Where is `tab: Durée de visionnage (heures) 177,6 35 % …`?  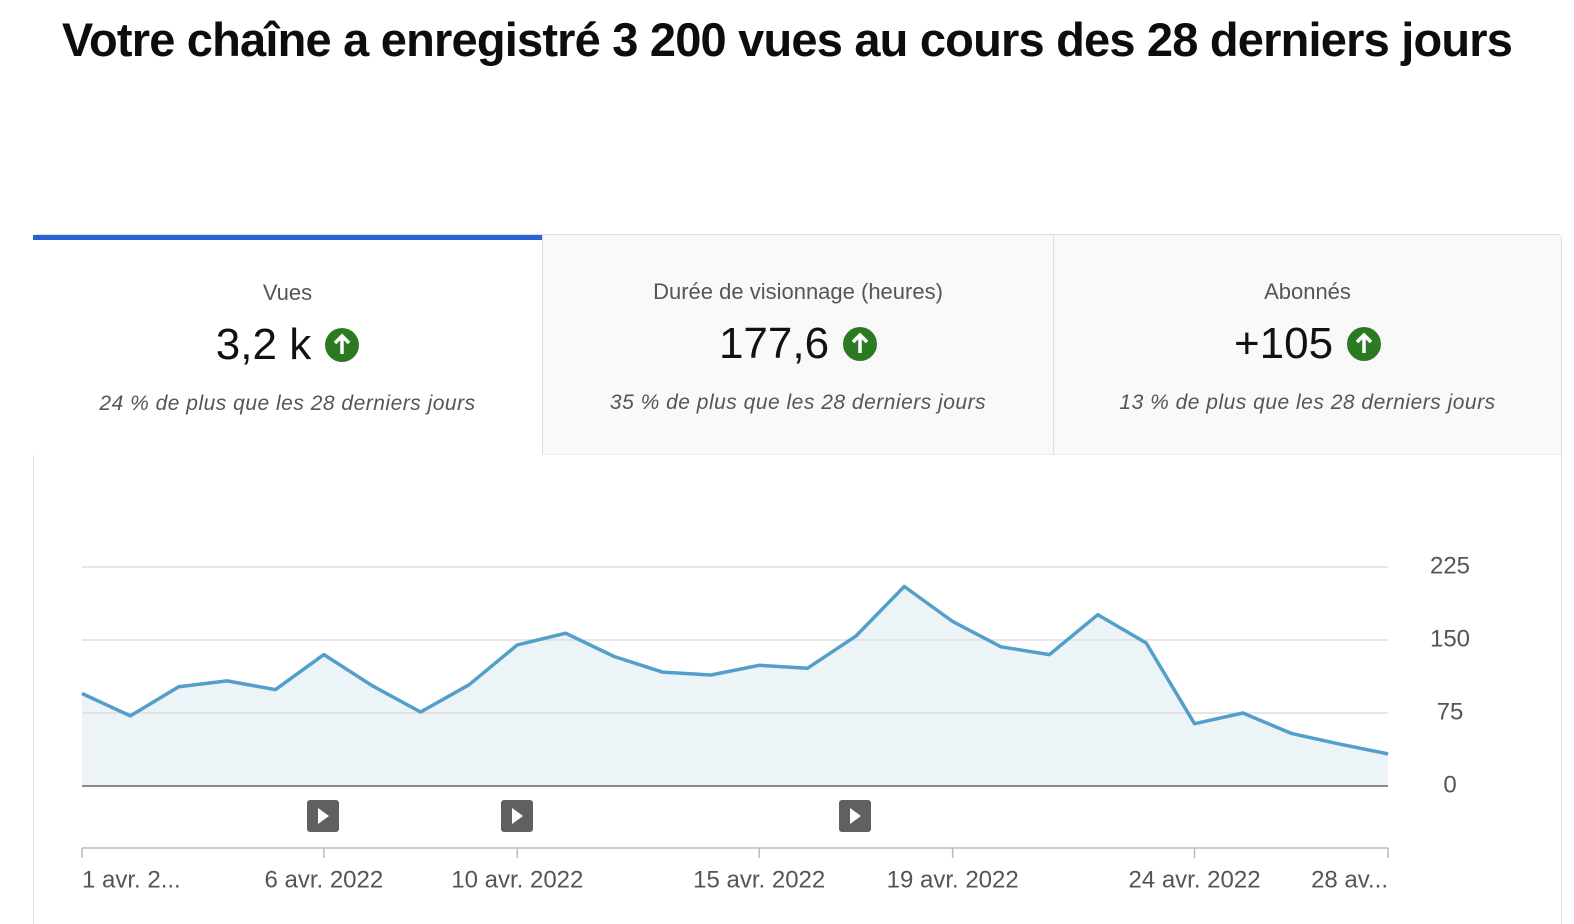
tab: Durée de visionnage (heures) 177,6 35 % … is located at coordinates (797, 345).